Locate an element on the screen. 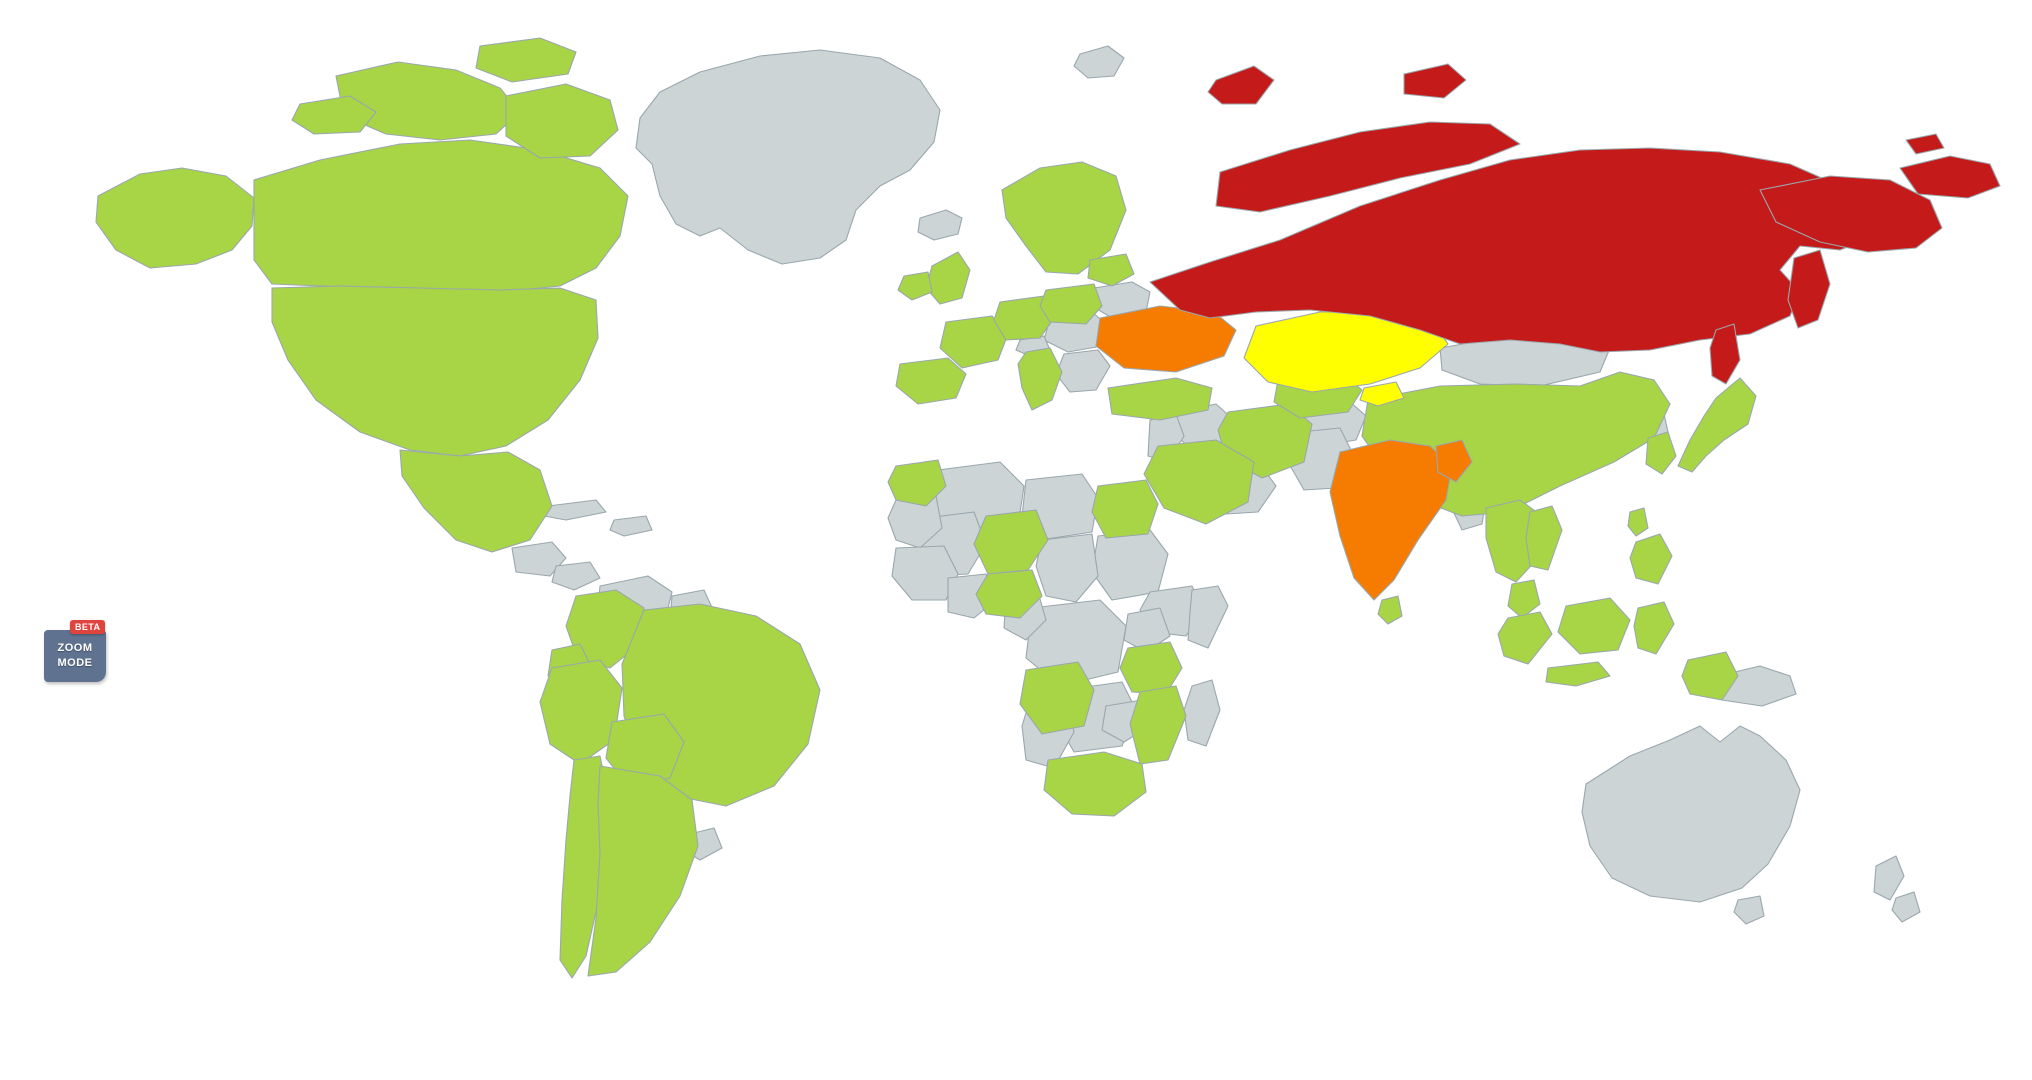  region-russia-north is located at coordinates (1368, 167).